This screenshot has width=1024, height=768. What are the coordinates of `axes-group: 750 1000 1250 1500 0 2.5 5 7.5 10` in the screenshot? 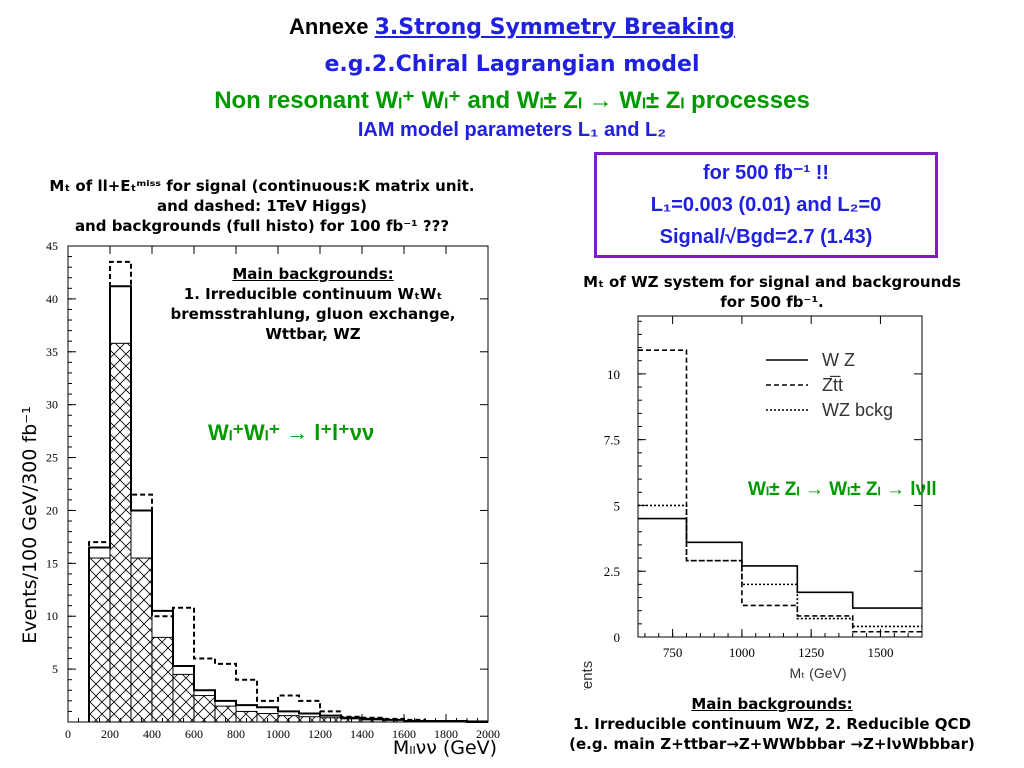 It's located at (763, 487).